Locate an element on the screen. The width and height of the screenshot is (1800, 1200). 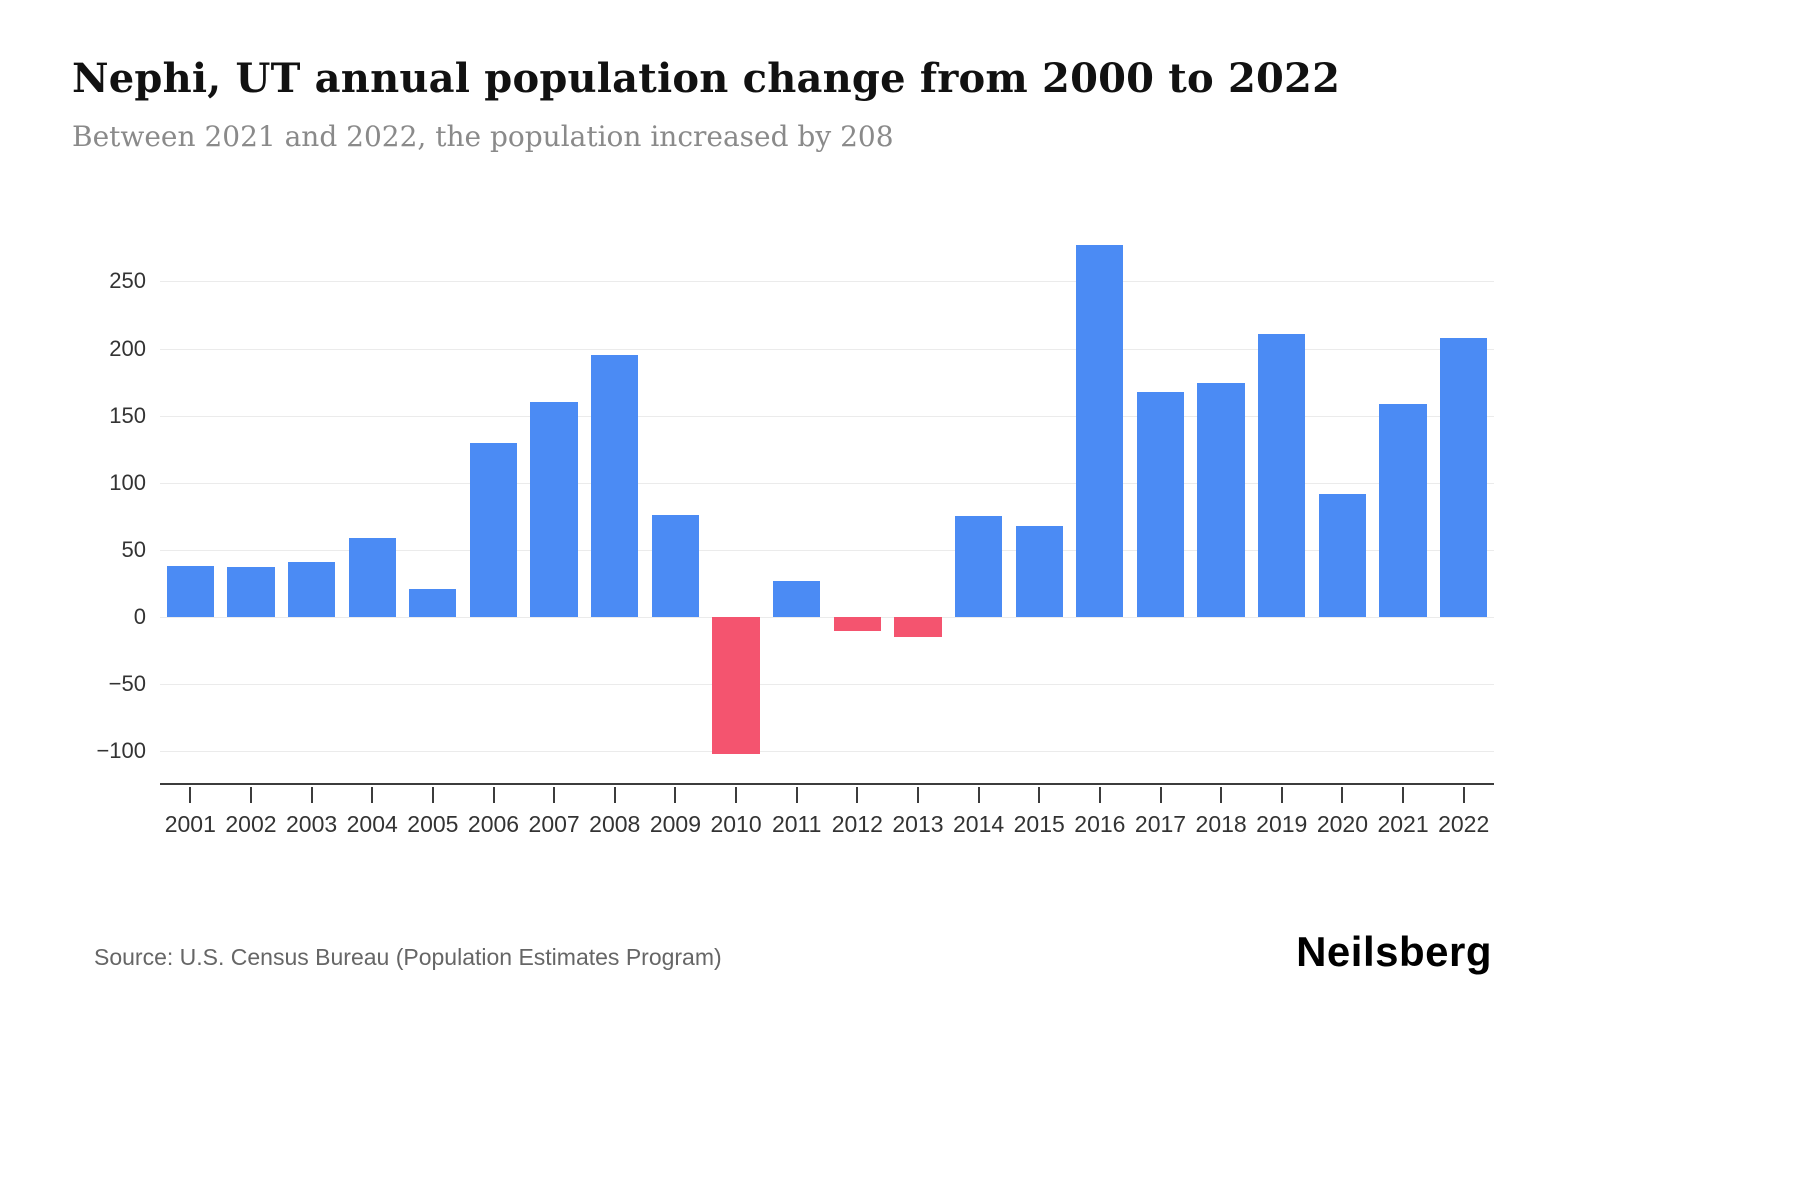
bar-2009 is located at coordinates (675, 566).